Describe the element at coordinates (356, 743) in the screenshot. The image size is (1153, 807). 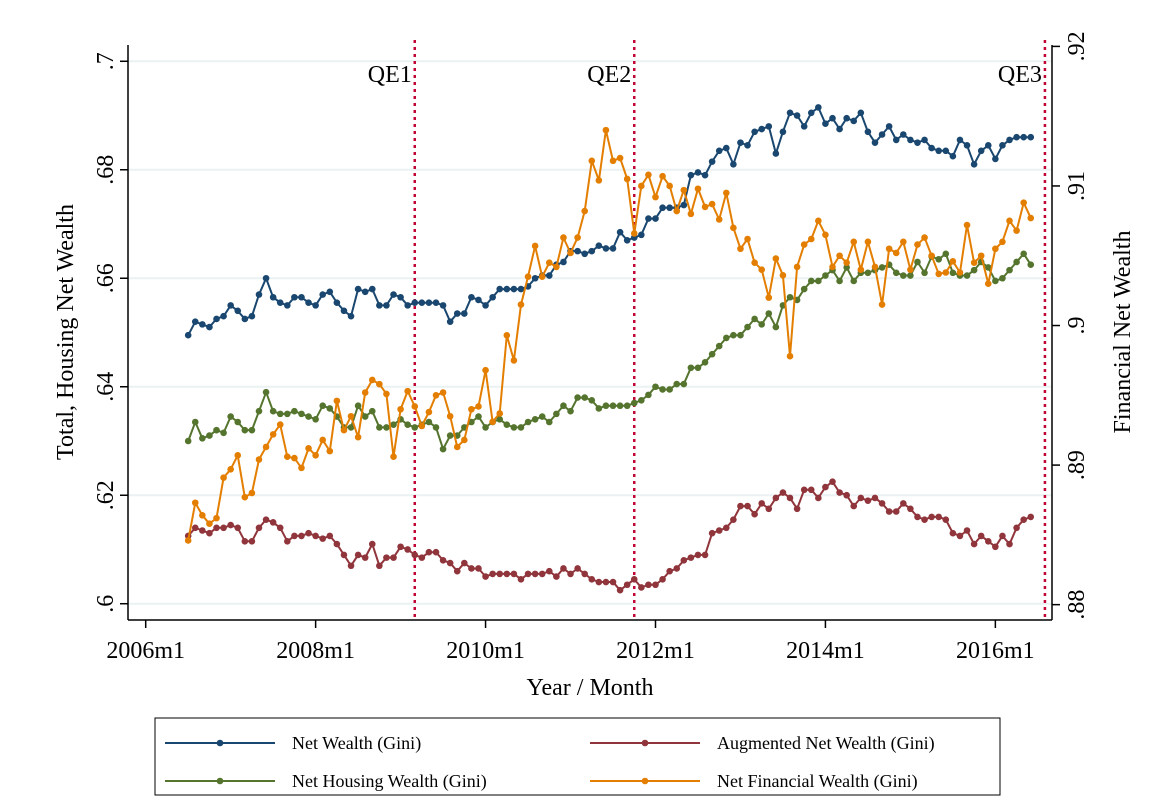
I see `legend-label: Net Wealth (Gini)` at that location.